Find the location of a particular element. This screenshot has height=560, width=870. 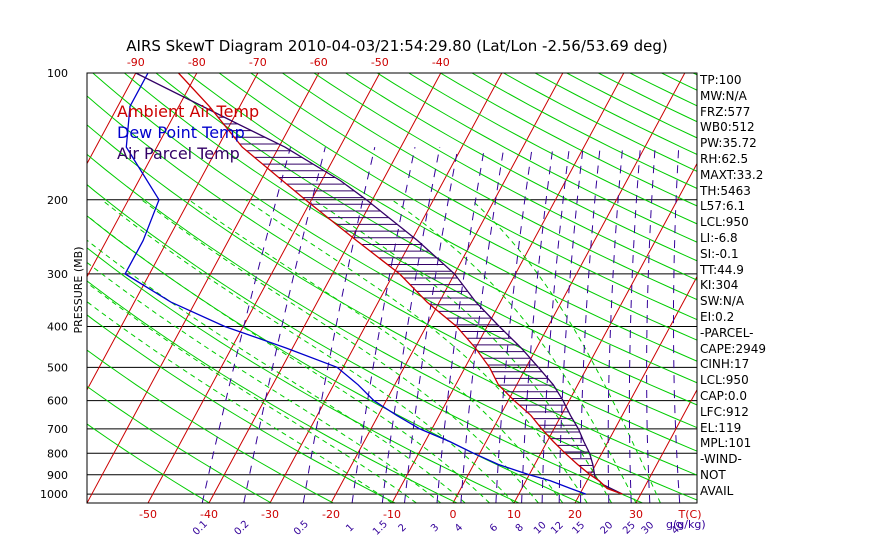

pressure-tick-900: 900 is located at coordinates (57, 475).